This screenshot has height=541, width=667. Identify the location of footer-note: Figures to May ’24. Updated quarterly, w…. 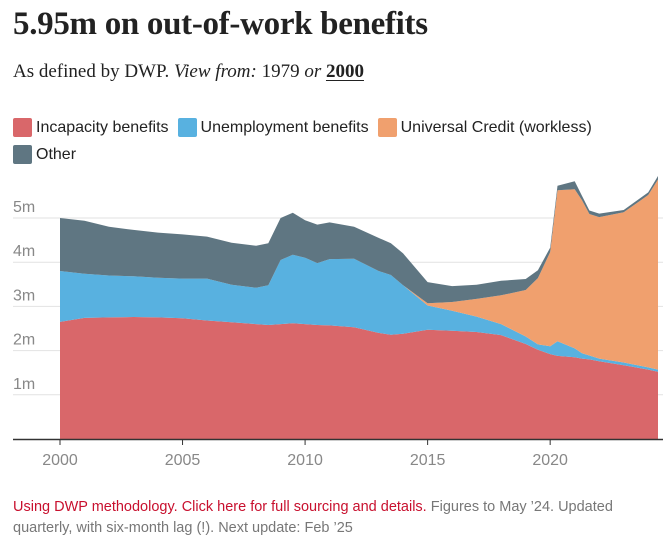
(313, 517).